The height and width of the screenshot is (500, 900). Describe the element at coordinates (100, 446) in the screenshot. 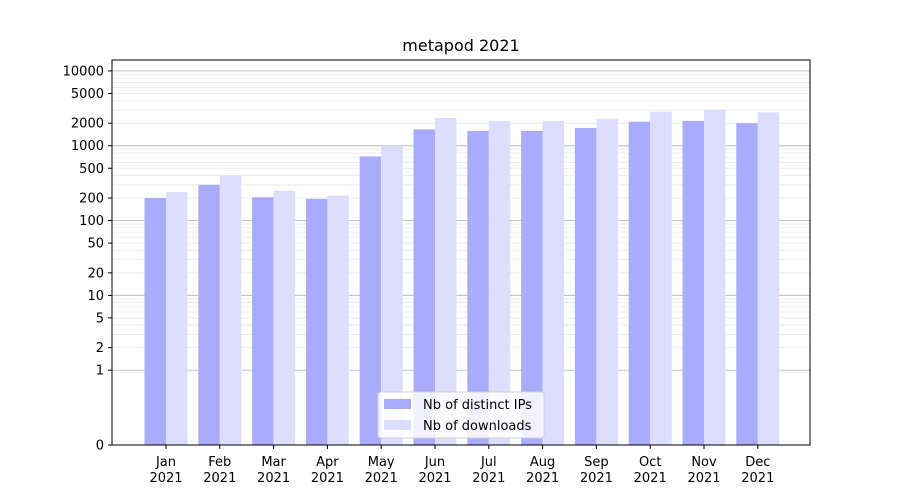

I see `y-tick-label: 0` at that location.